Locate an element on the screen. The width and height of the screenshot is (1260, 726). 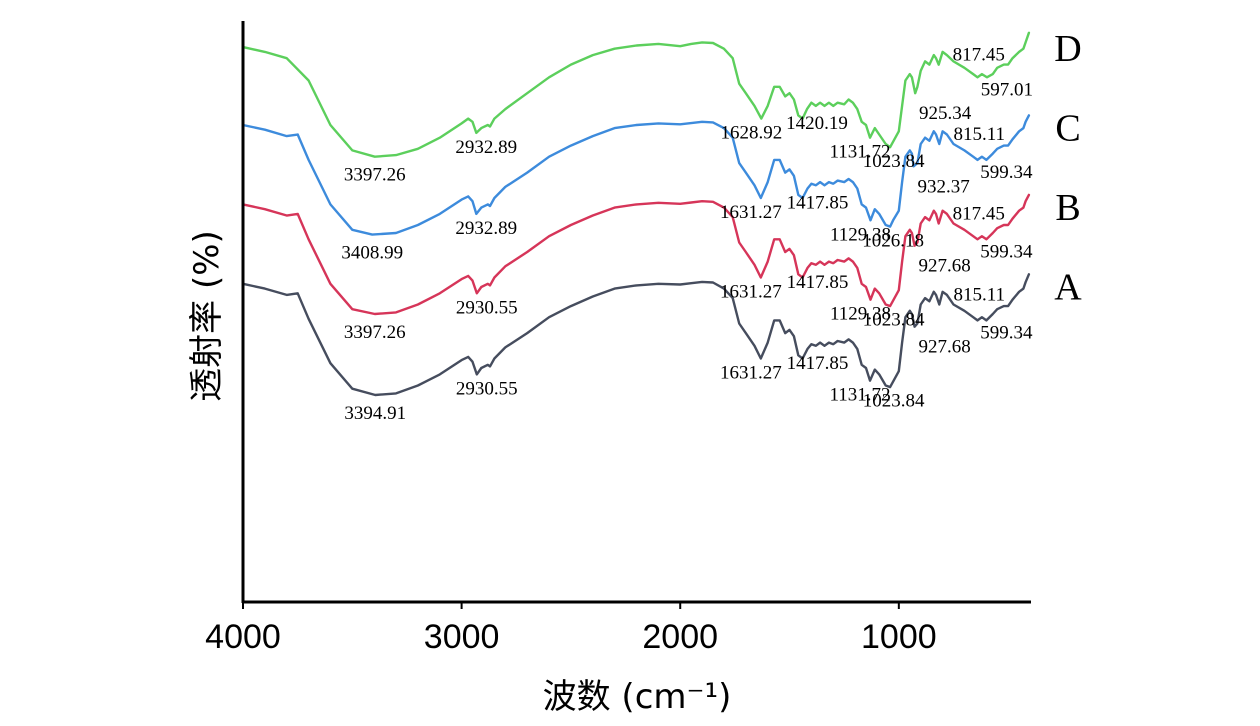
x-tick-label: 2000 is located at coordinates (680, 637).